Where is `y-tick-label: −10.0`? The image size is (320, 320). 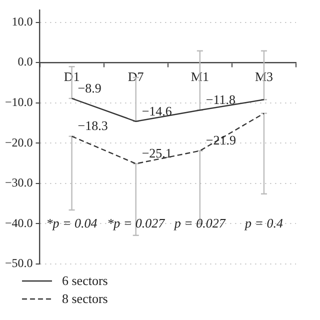
y-tick-label: −10.0 is located at coordinates (18, 102).